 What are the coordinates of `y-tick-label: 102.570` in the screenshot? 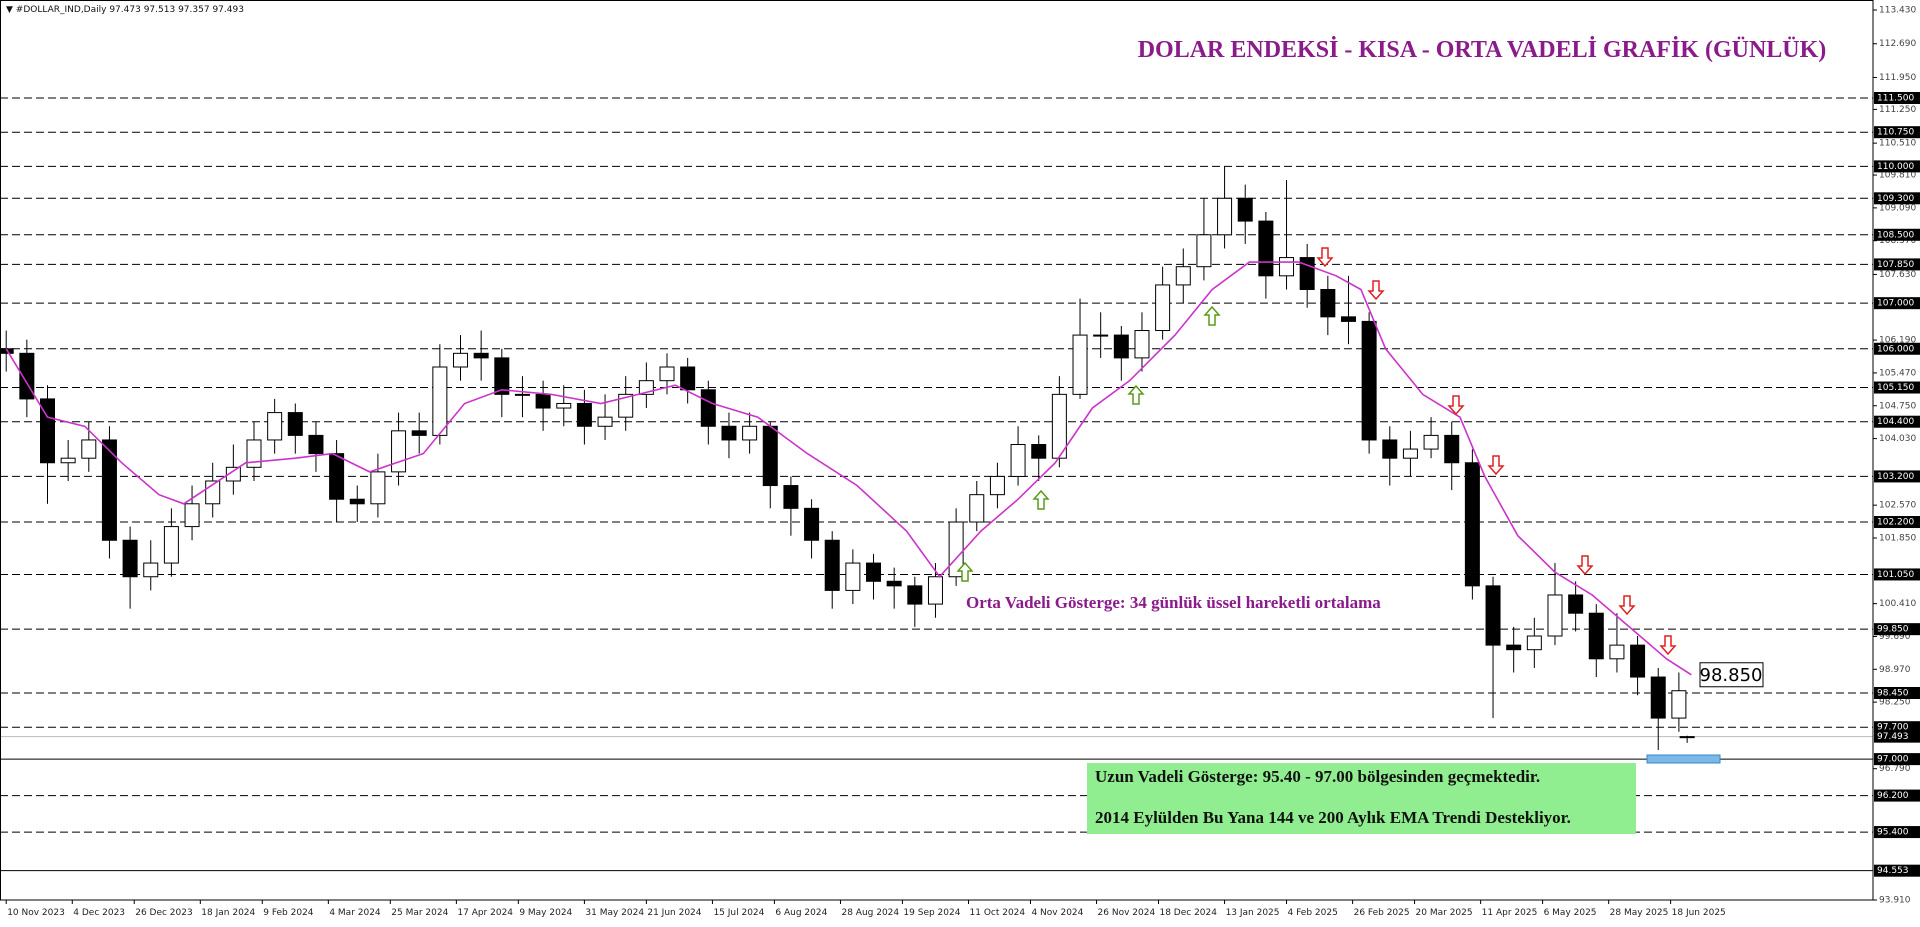 It's located at (1897, 506).